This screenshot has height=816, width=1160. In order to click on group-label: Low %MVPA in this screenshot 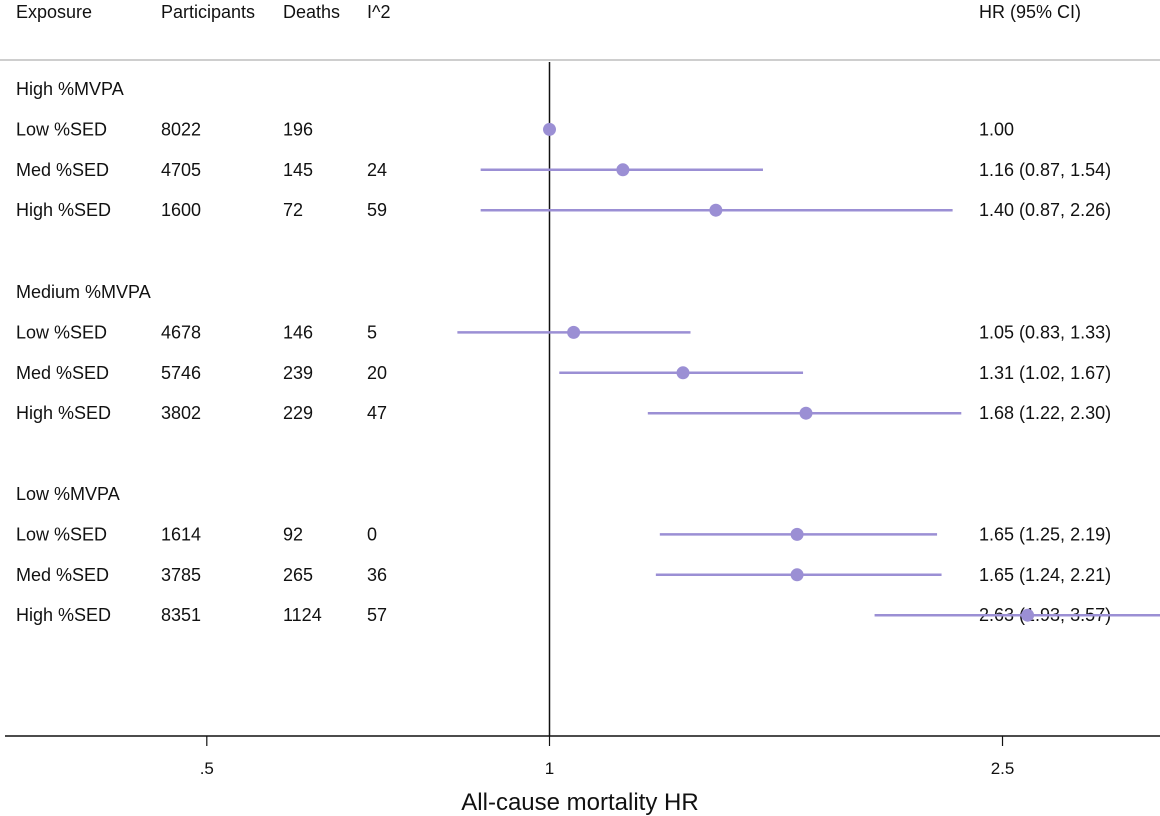, I will do `click(68, 494)`.